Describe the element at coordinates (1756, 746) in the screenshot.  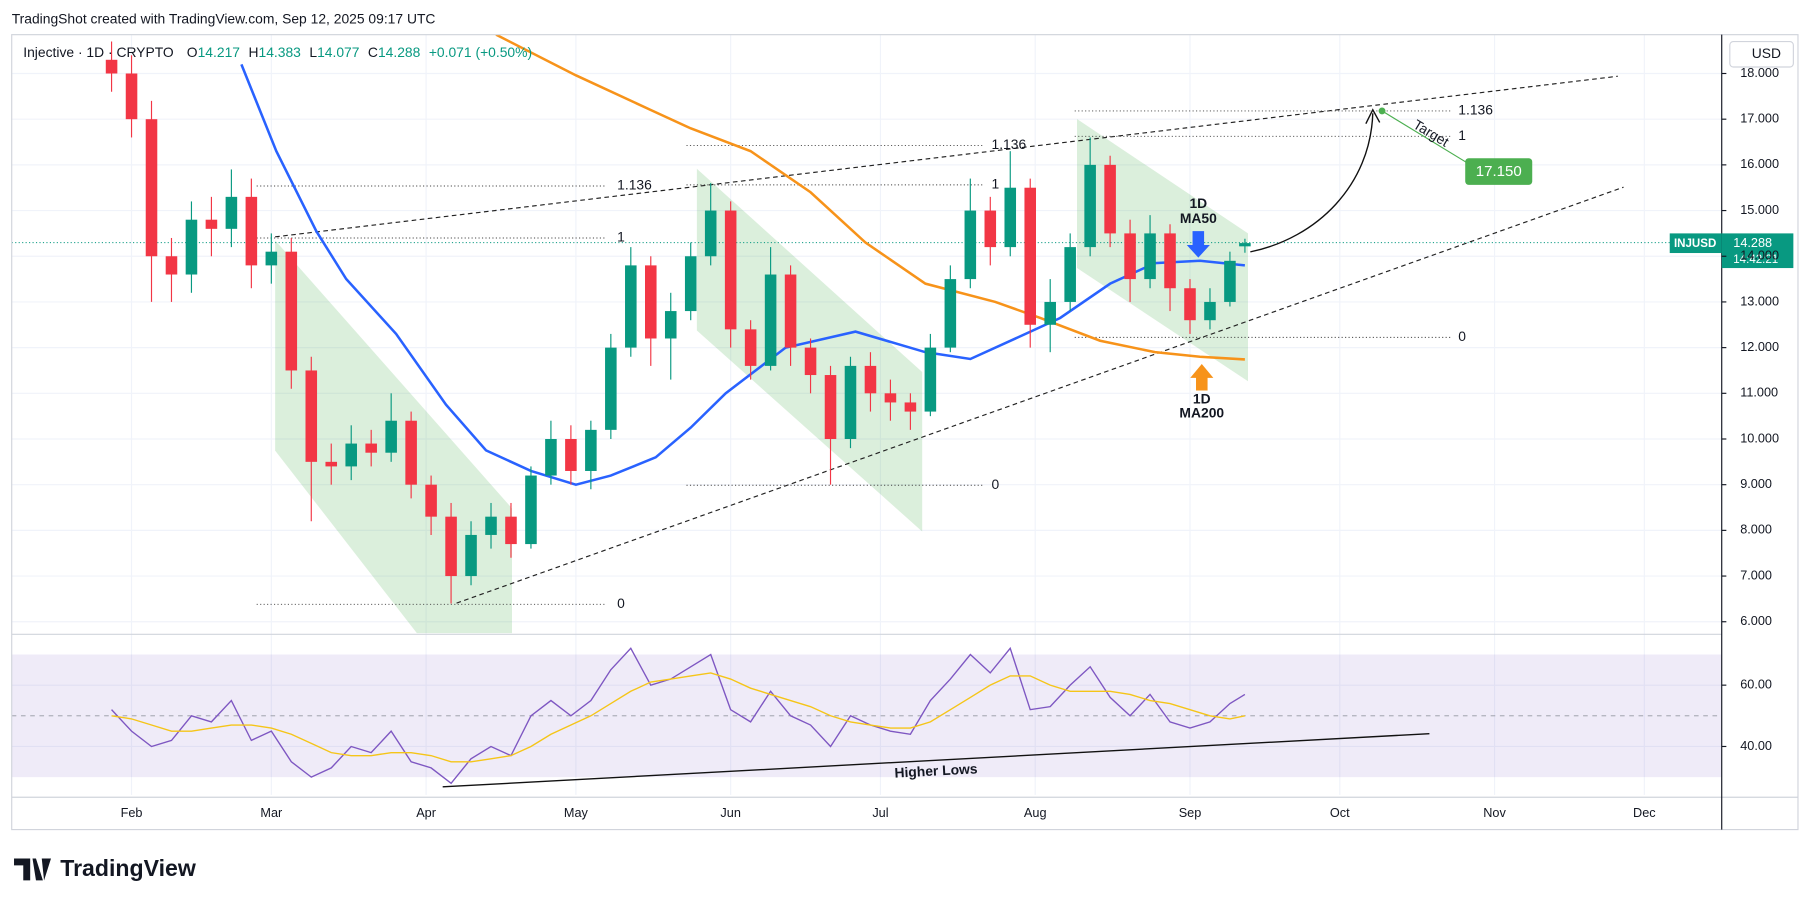
I see `y-tick-label: 40.00` at that location.